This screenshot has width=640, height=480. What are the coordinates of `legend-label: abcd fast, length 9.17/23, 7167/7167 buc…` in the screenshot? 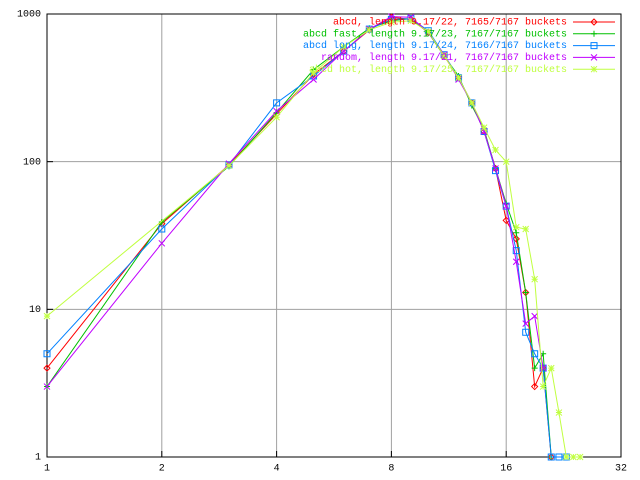 It's located at (435, 34).